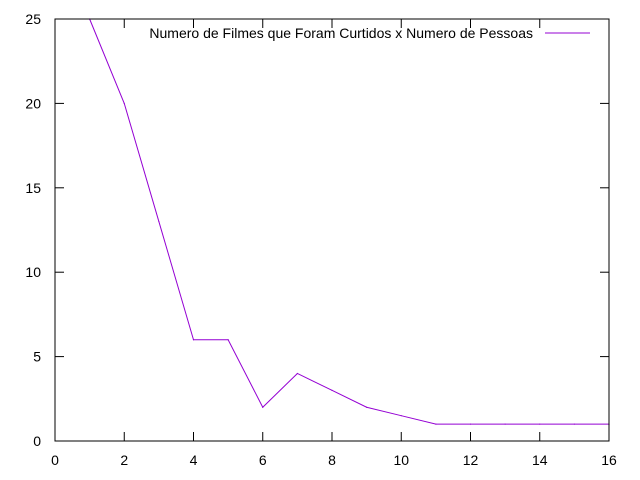  I want to click on y-tick-label: 15, so click(33, 188).